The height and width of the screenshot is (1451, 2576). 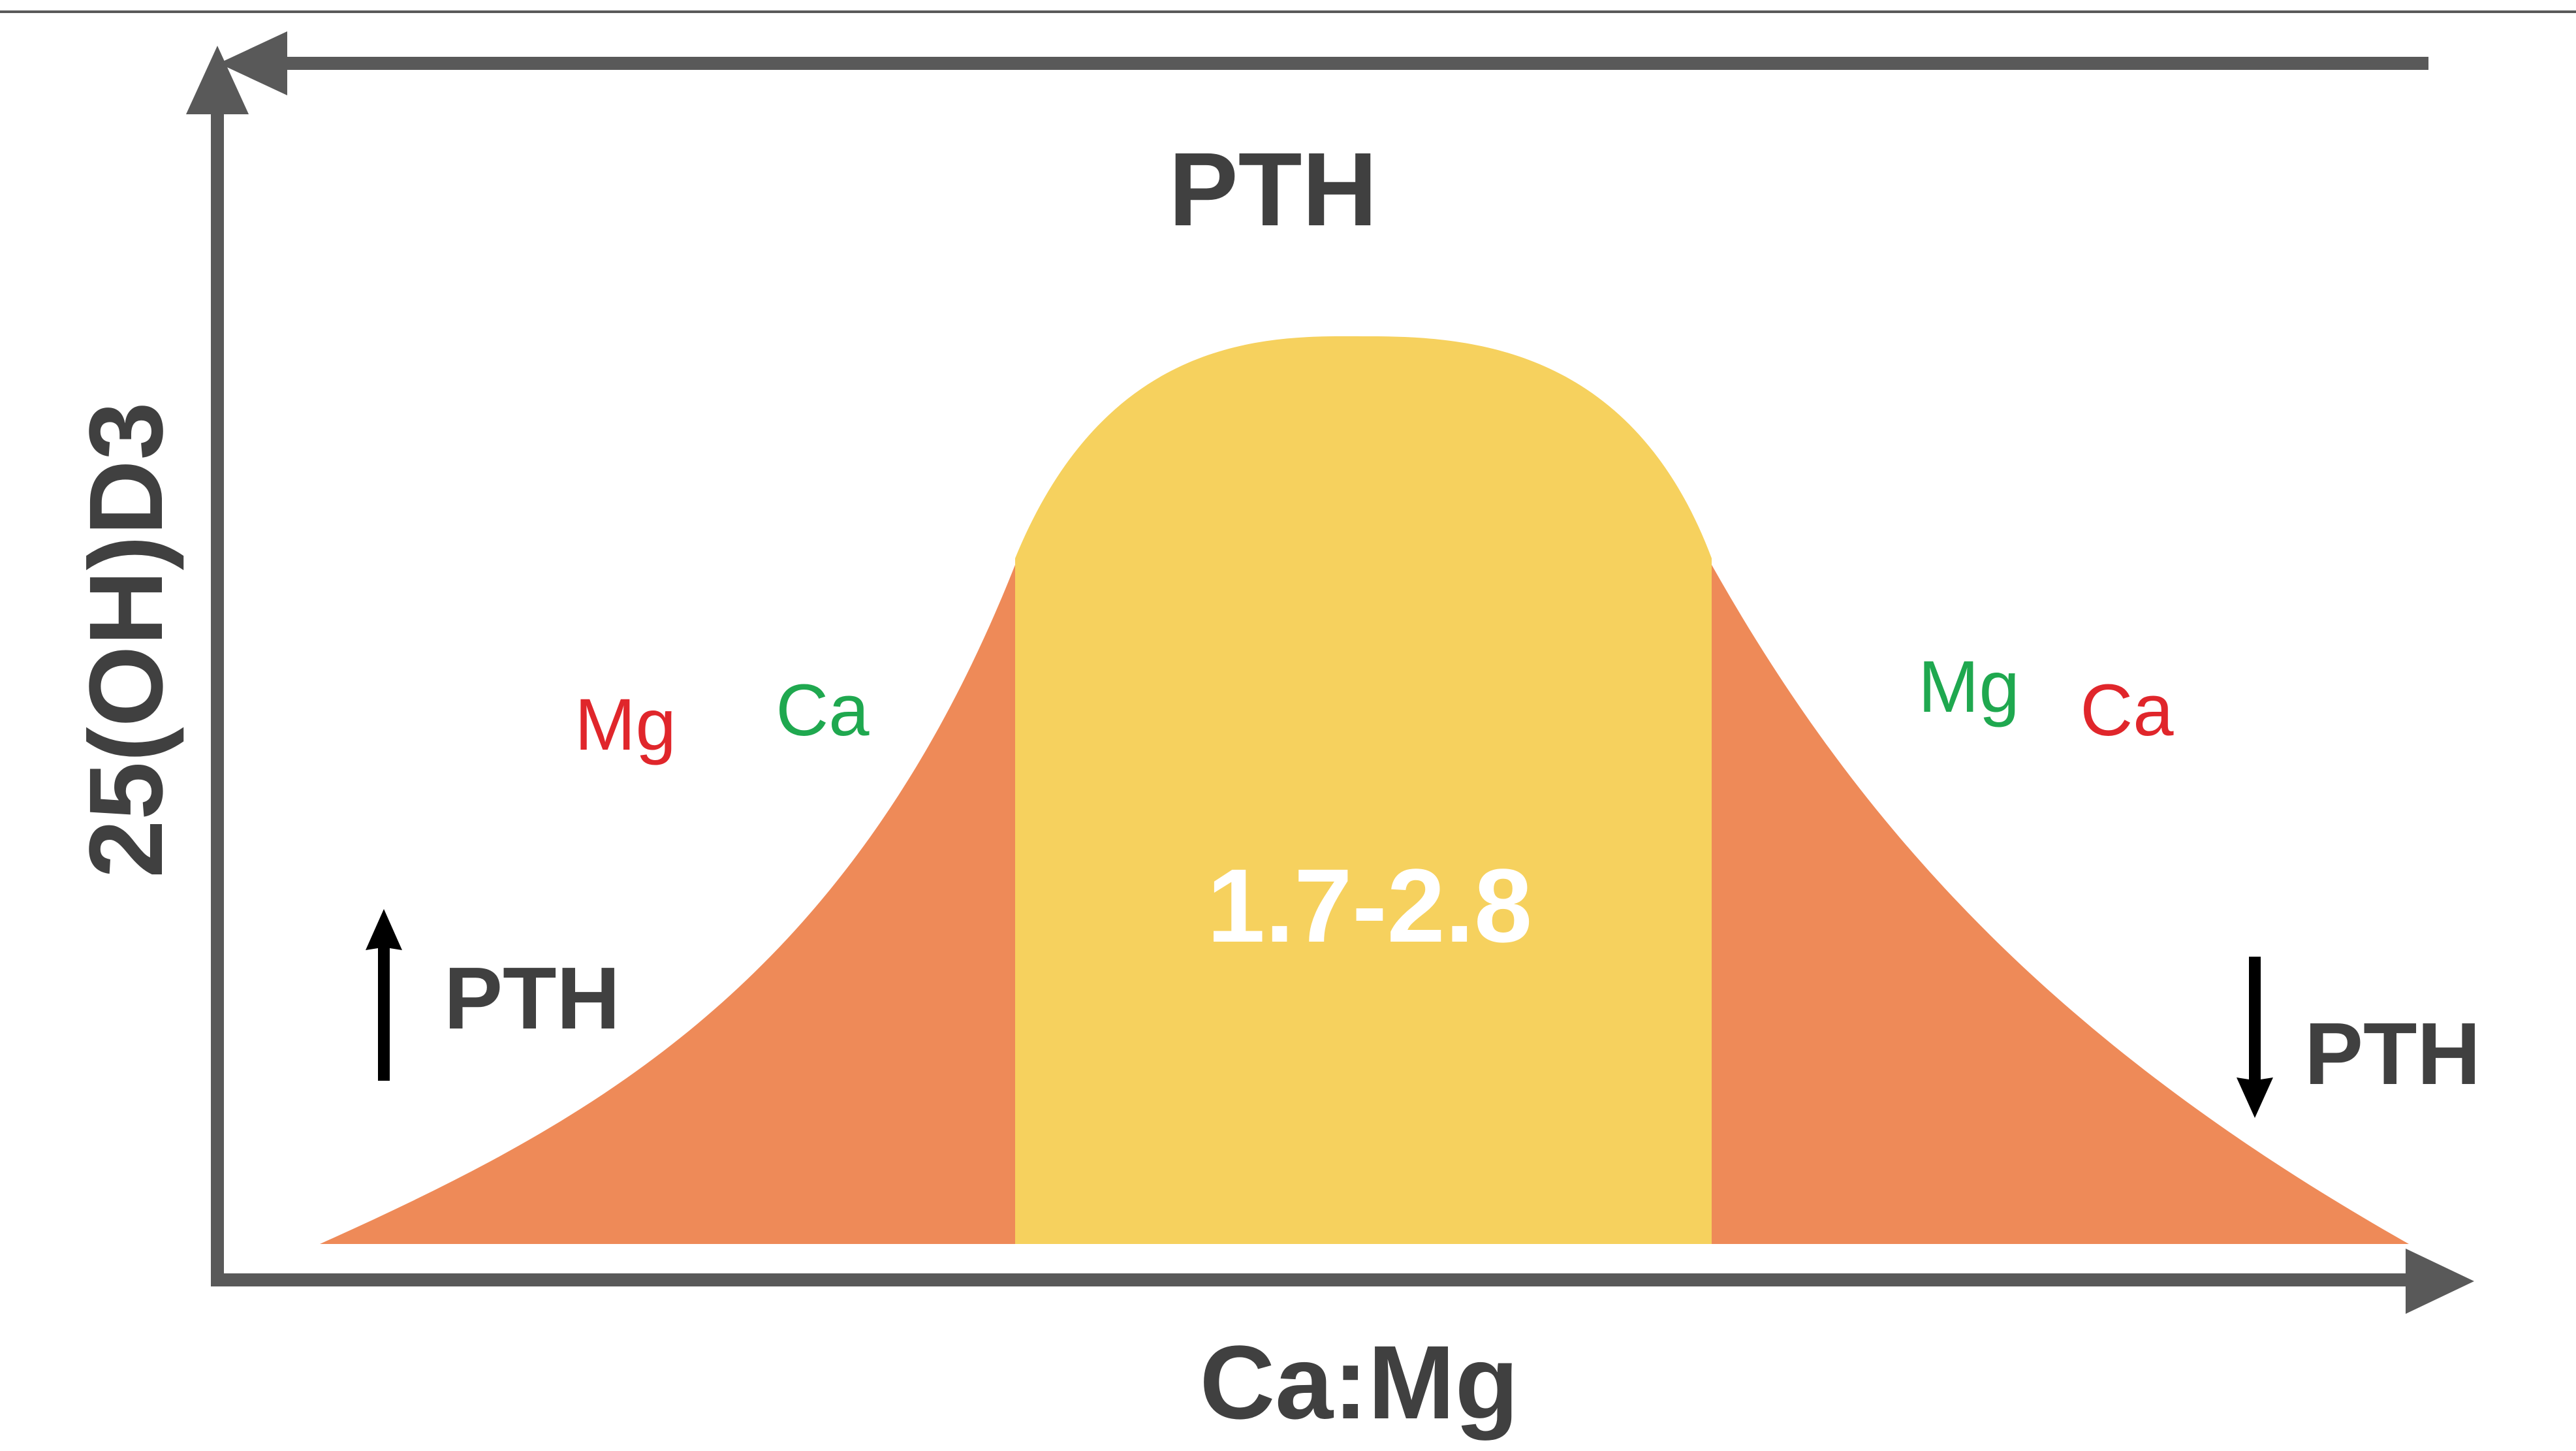 I want to click on right-ca-label: Ca, so click(x=2127, y=710).